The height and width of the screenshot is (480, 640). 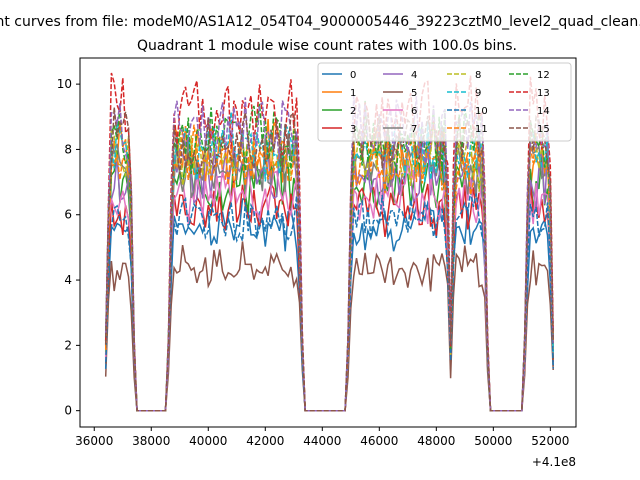 What do you see at coordinates (543, 75) in the screenshot?
I see `legend-label-12: 12` at bounding box center [543, 75].